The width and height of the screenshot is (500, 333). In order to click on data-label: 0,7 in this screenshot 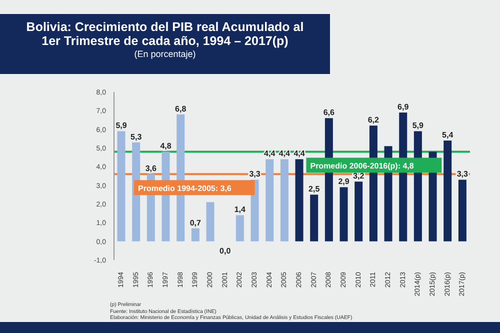, I will do `click(196, 223)`.